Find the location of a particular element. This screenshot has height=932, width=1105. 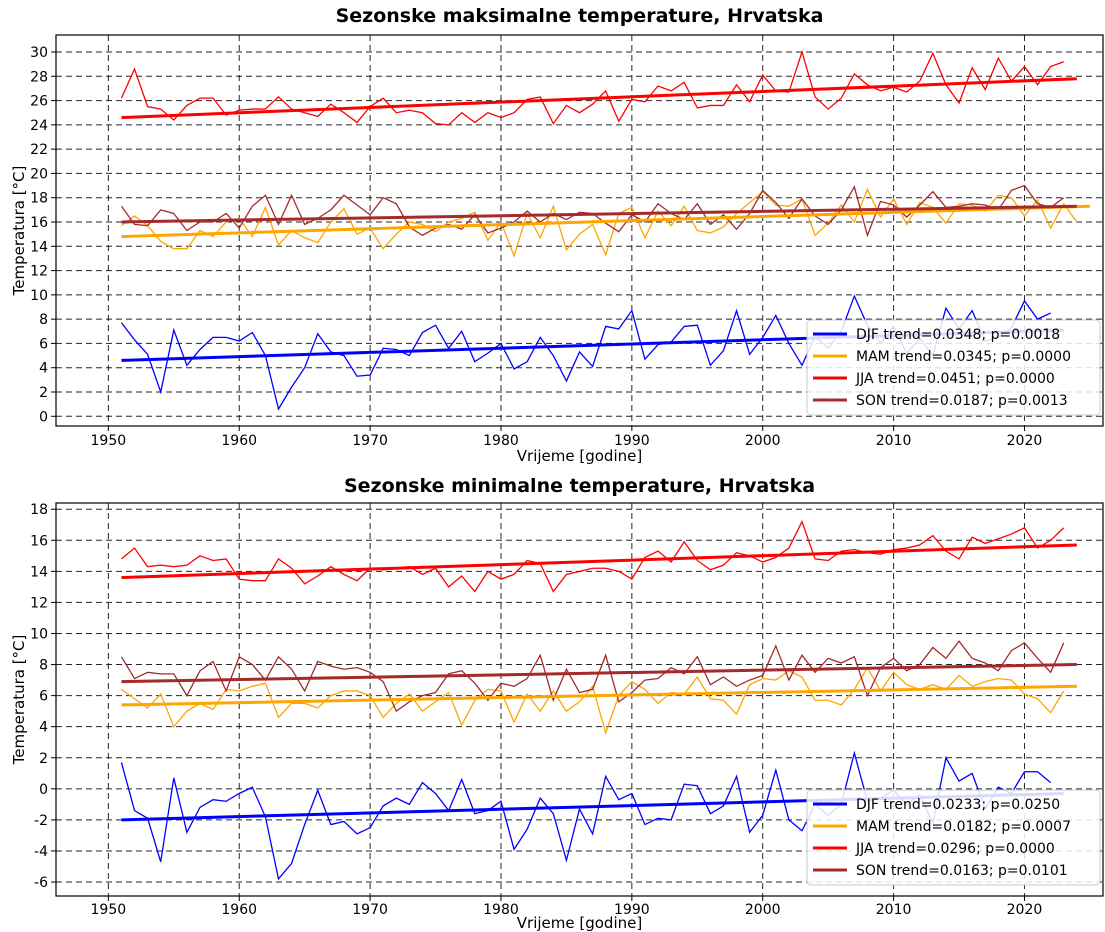

y-tick-label: -6 is located at coordinates (41, 883).